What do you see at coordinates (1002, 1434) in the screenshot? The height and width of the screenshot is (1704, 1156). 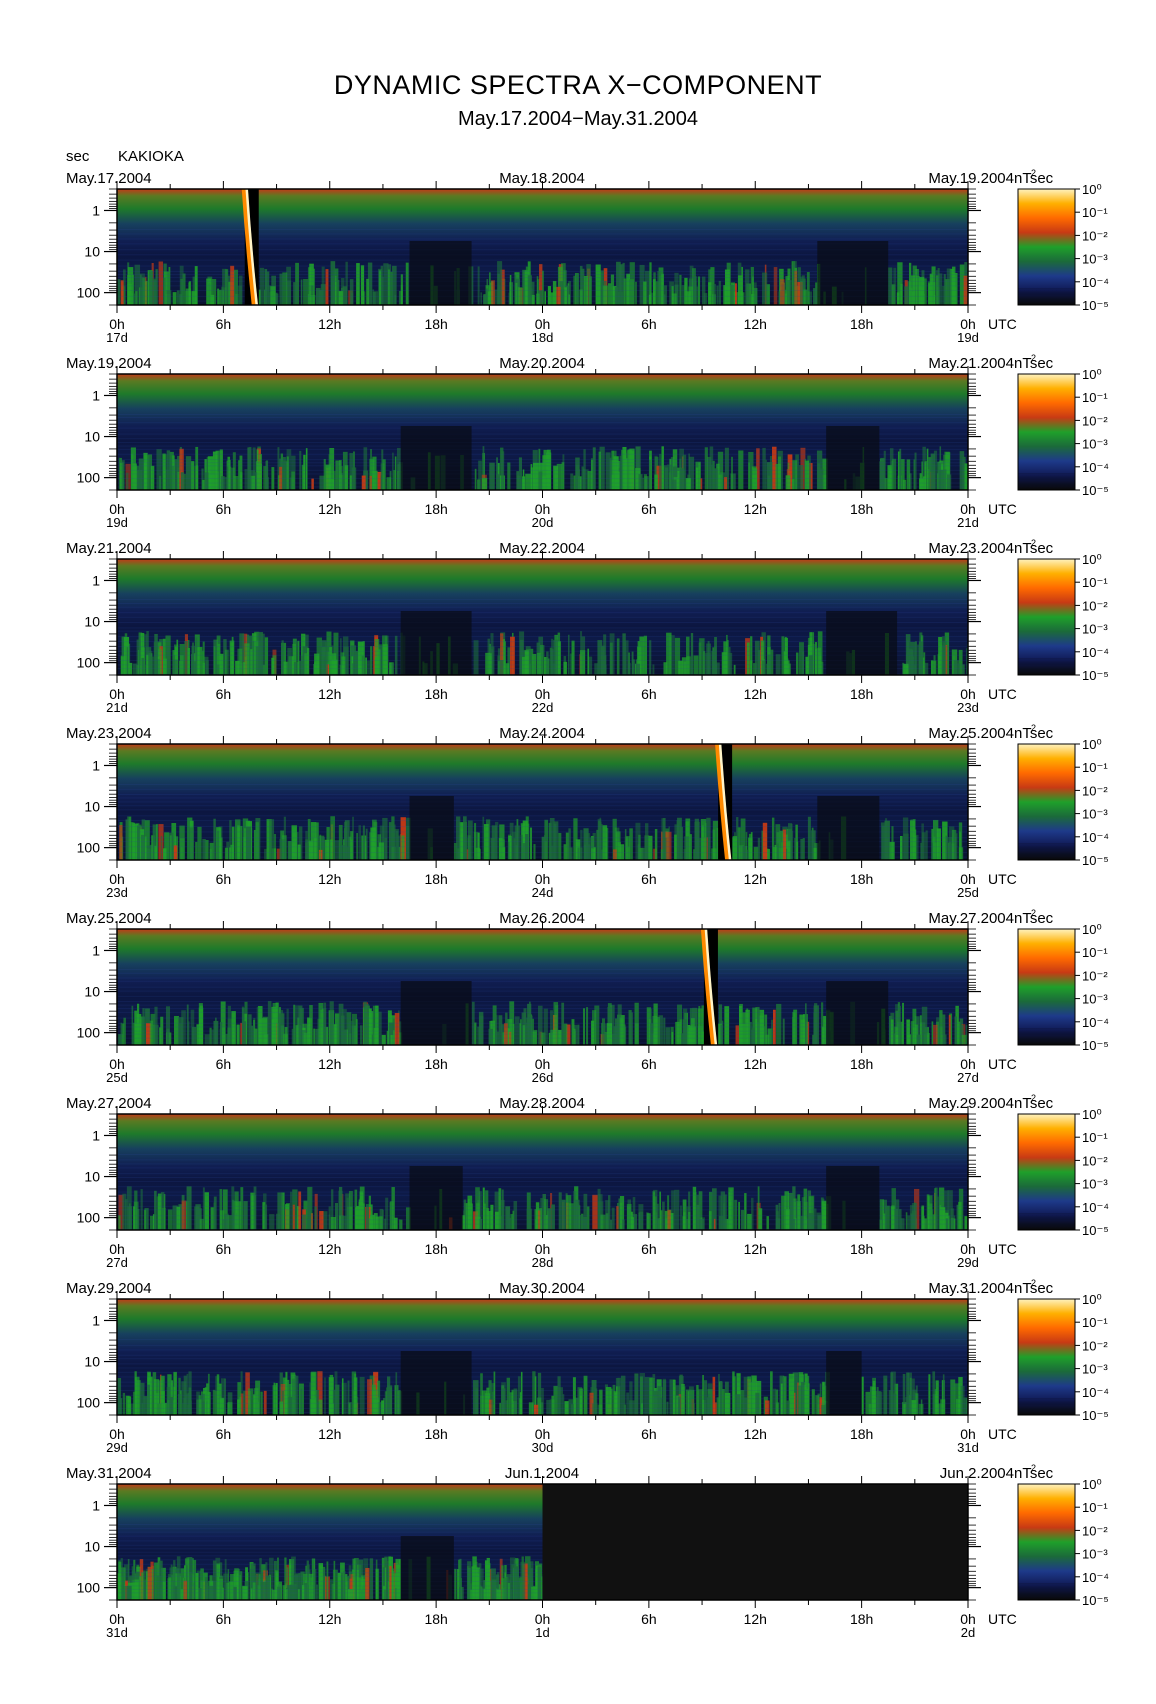 I see `x-unit-label: UTC` at bounding box center [1002, 1434].